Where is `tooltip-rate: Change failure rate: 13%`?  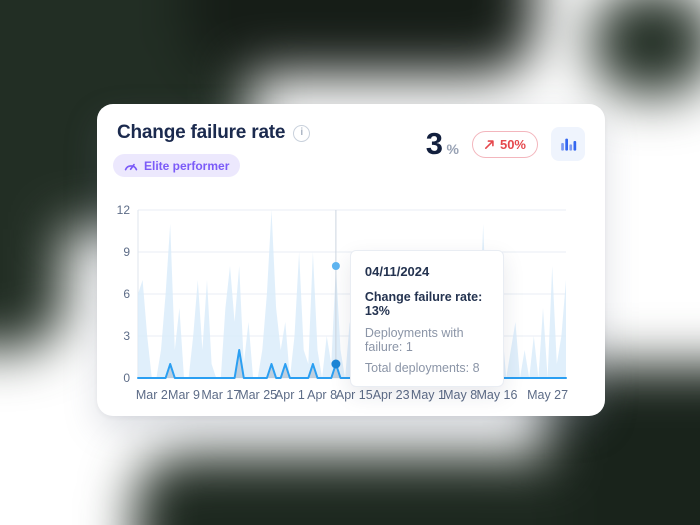 tooltip-rate: Change failure rate: 13% is located at coordinates (423, 304).